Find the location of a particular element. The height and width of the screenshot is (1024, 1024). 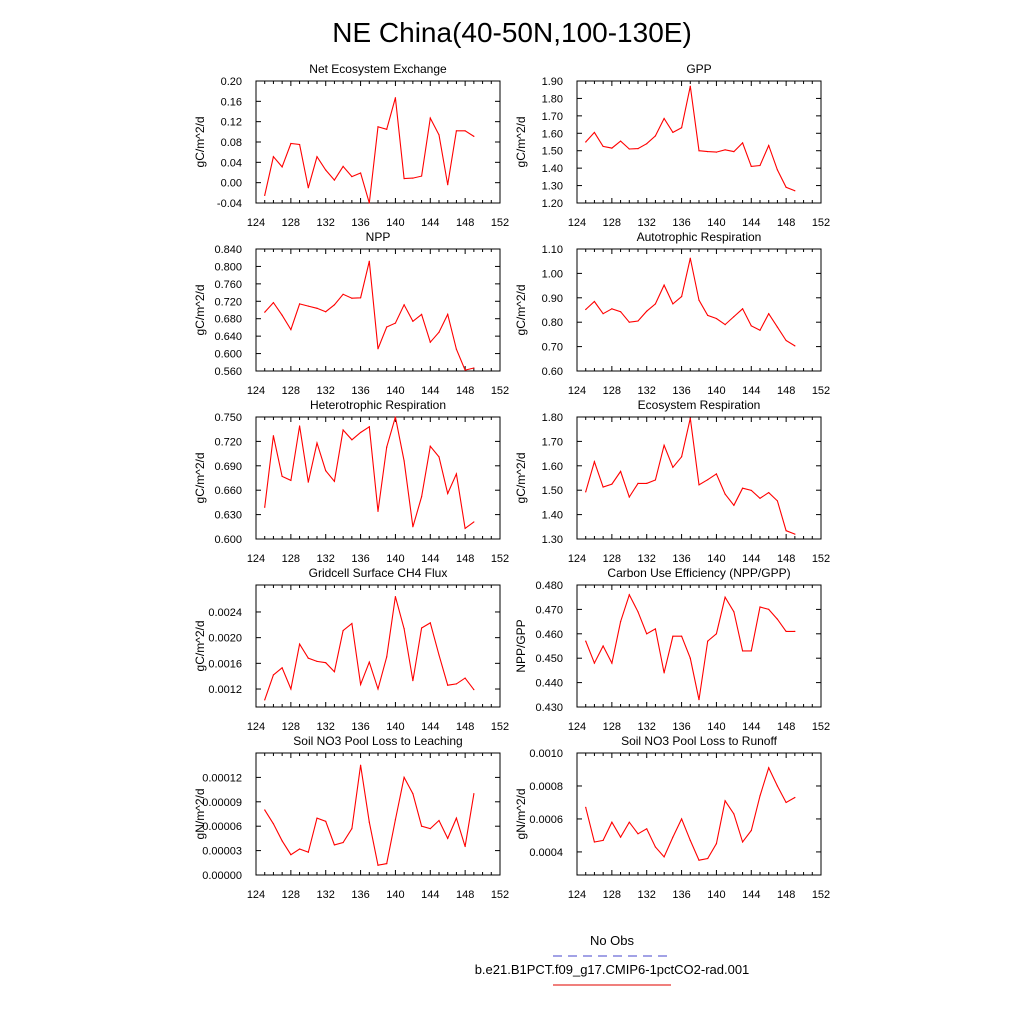

y-tick-label: 0.70 is located at coordinates (552, 348).